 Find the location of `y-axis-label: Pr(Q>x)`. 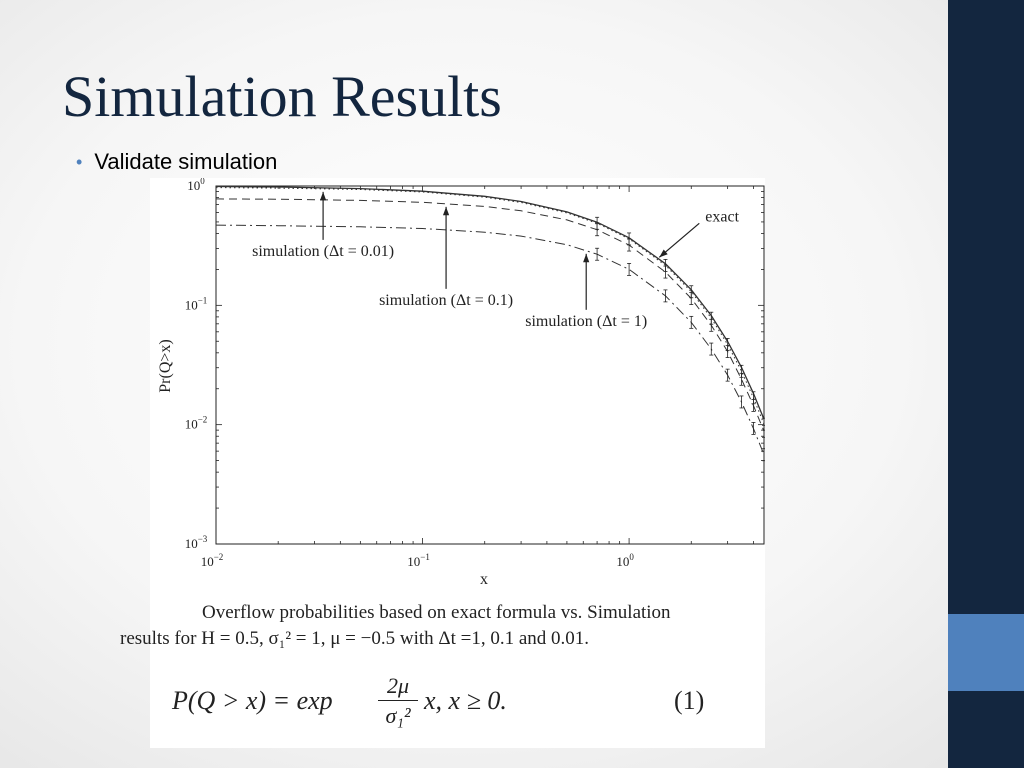

y-axis-label: Pr(Q>x) is located at coordinates (165, 365).